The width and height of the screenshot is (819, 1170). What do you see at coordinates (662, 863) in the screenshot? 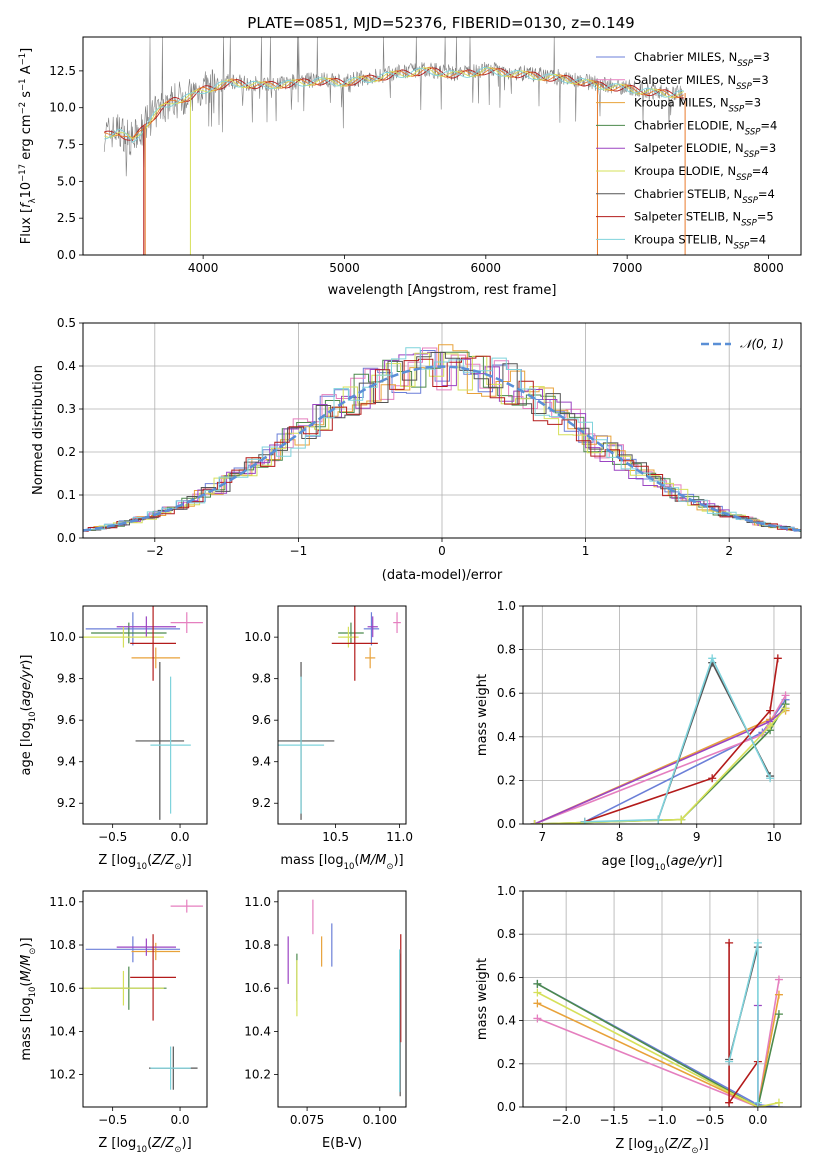
I see `massweight_vs_age-x-label: age [log10(age/yr)]` at bounding box center [662, 863].